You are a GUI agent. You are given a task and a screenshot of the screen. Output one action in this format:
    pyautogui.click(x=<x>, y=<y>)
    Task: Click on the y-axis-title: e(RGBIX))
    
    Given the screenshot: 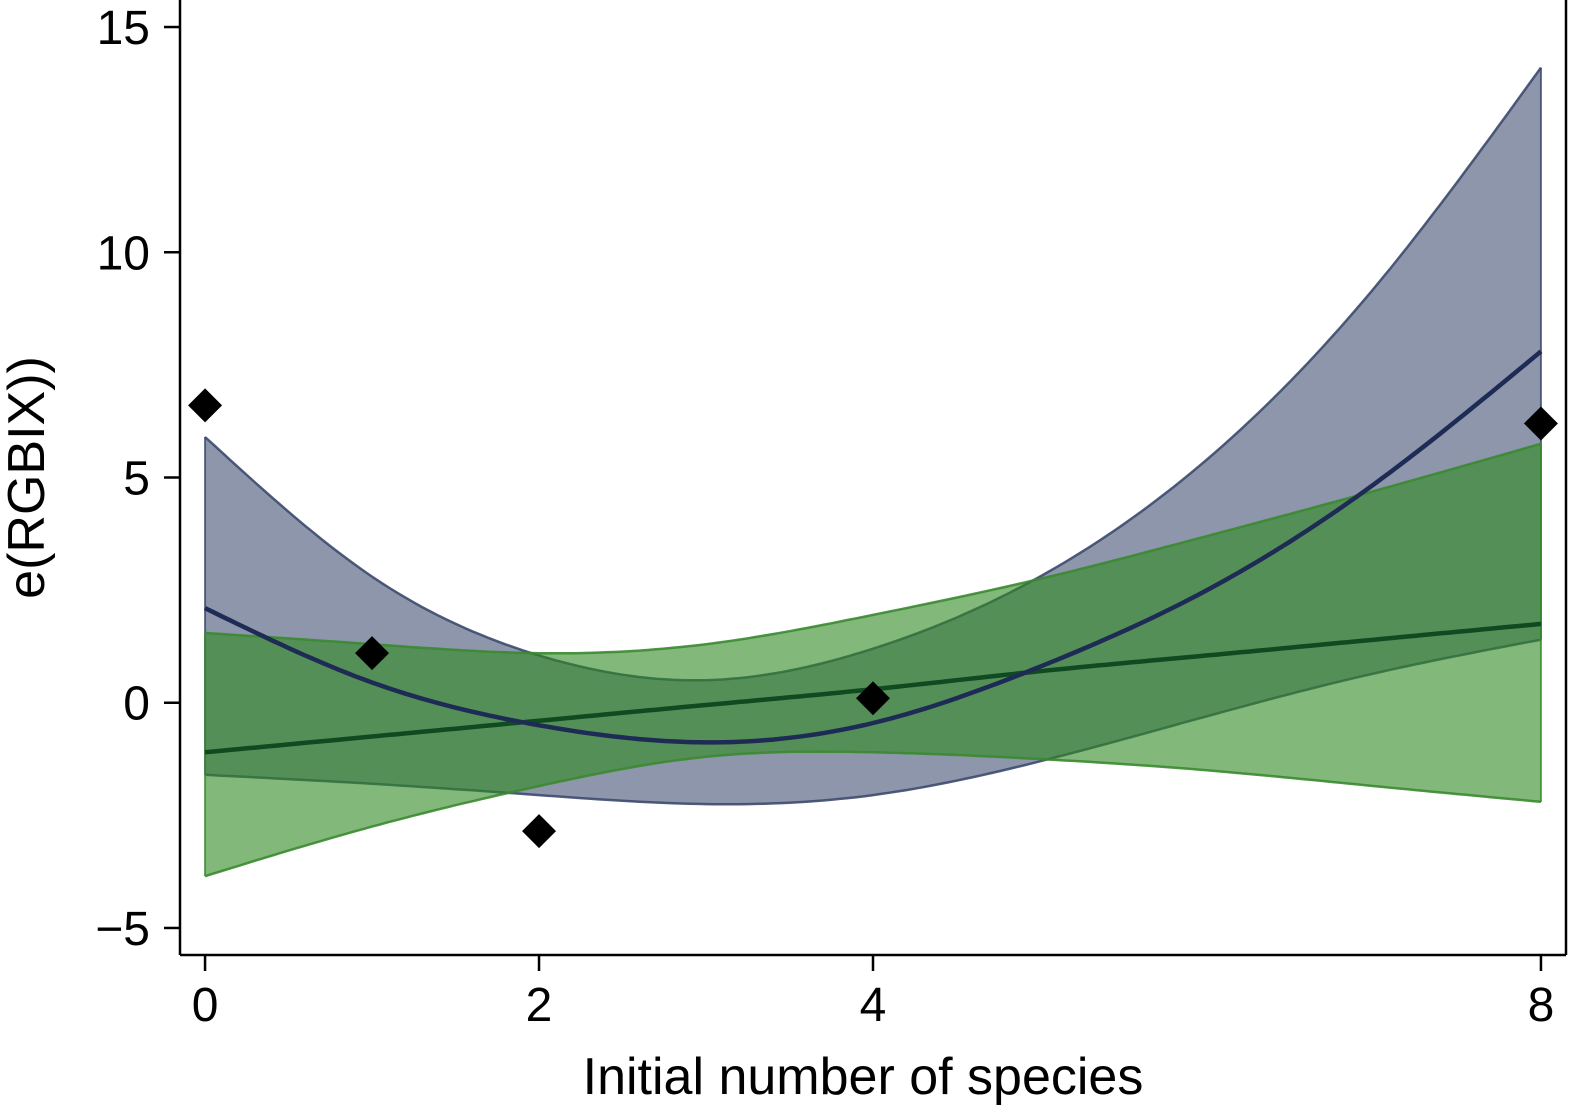 What is the action you would take?
    pyautogui.click(x=28, y=477)
    